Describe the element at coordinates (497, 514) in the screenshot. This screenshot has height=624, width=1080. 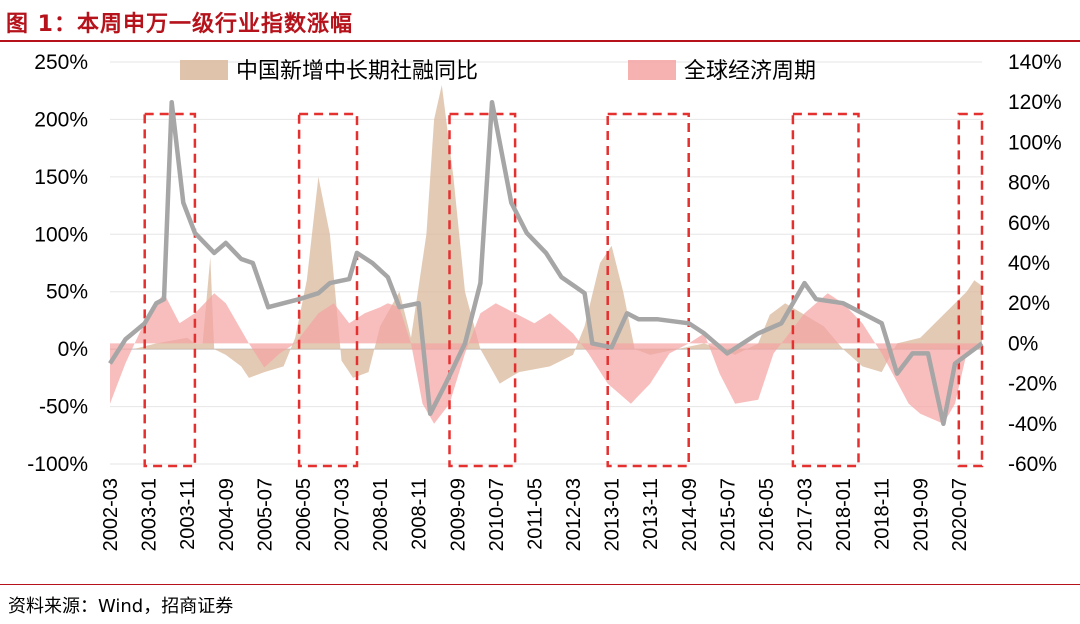
I see `x-tick-label: 2010-07` at that location.